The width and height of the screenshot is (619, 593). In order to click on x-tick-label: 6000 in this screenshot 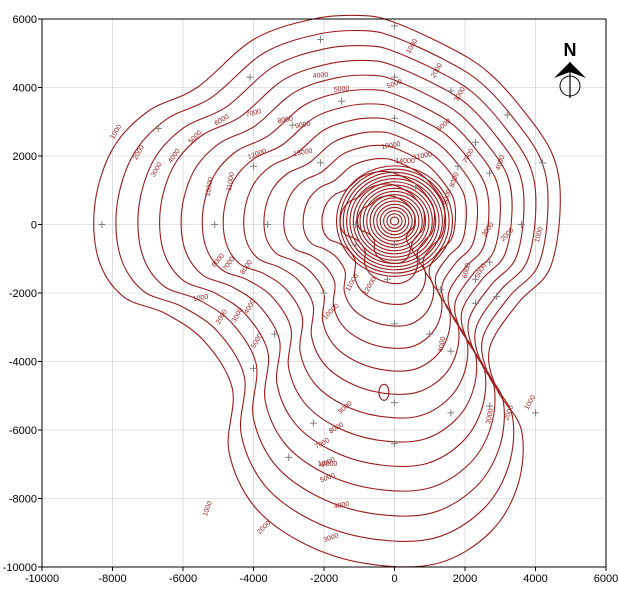, I will do `click(606, 579)`.